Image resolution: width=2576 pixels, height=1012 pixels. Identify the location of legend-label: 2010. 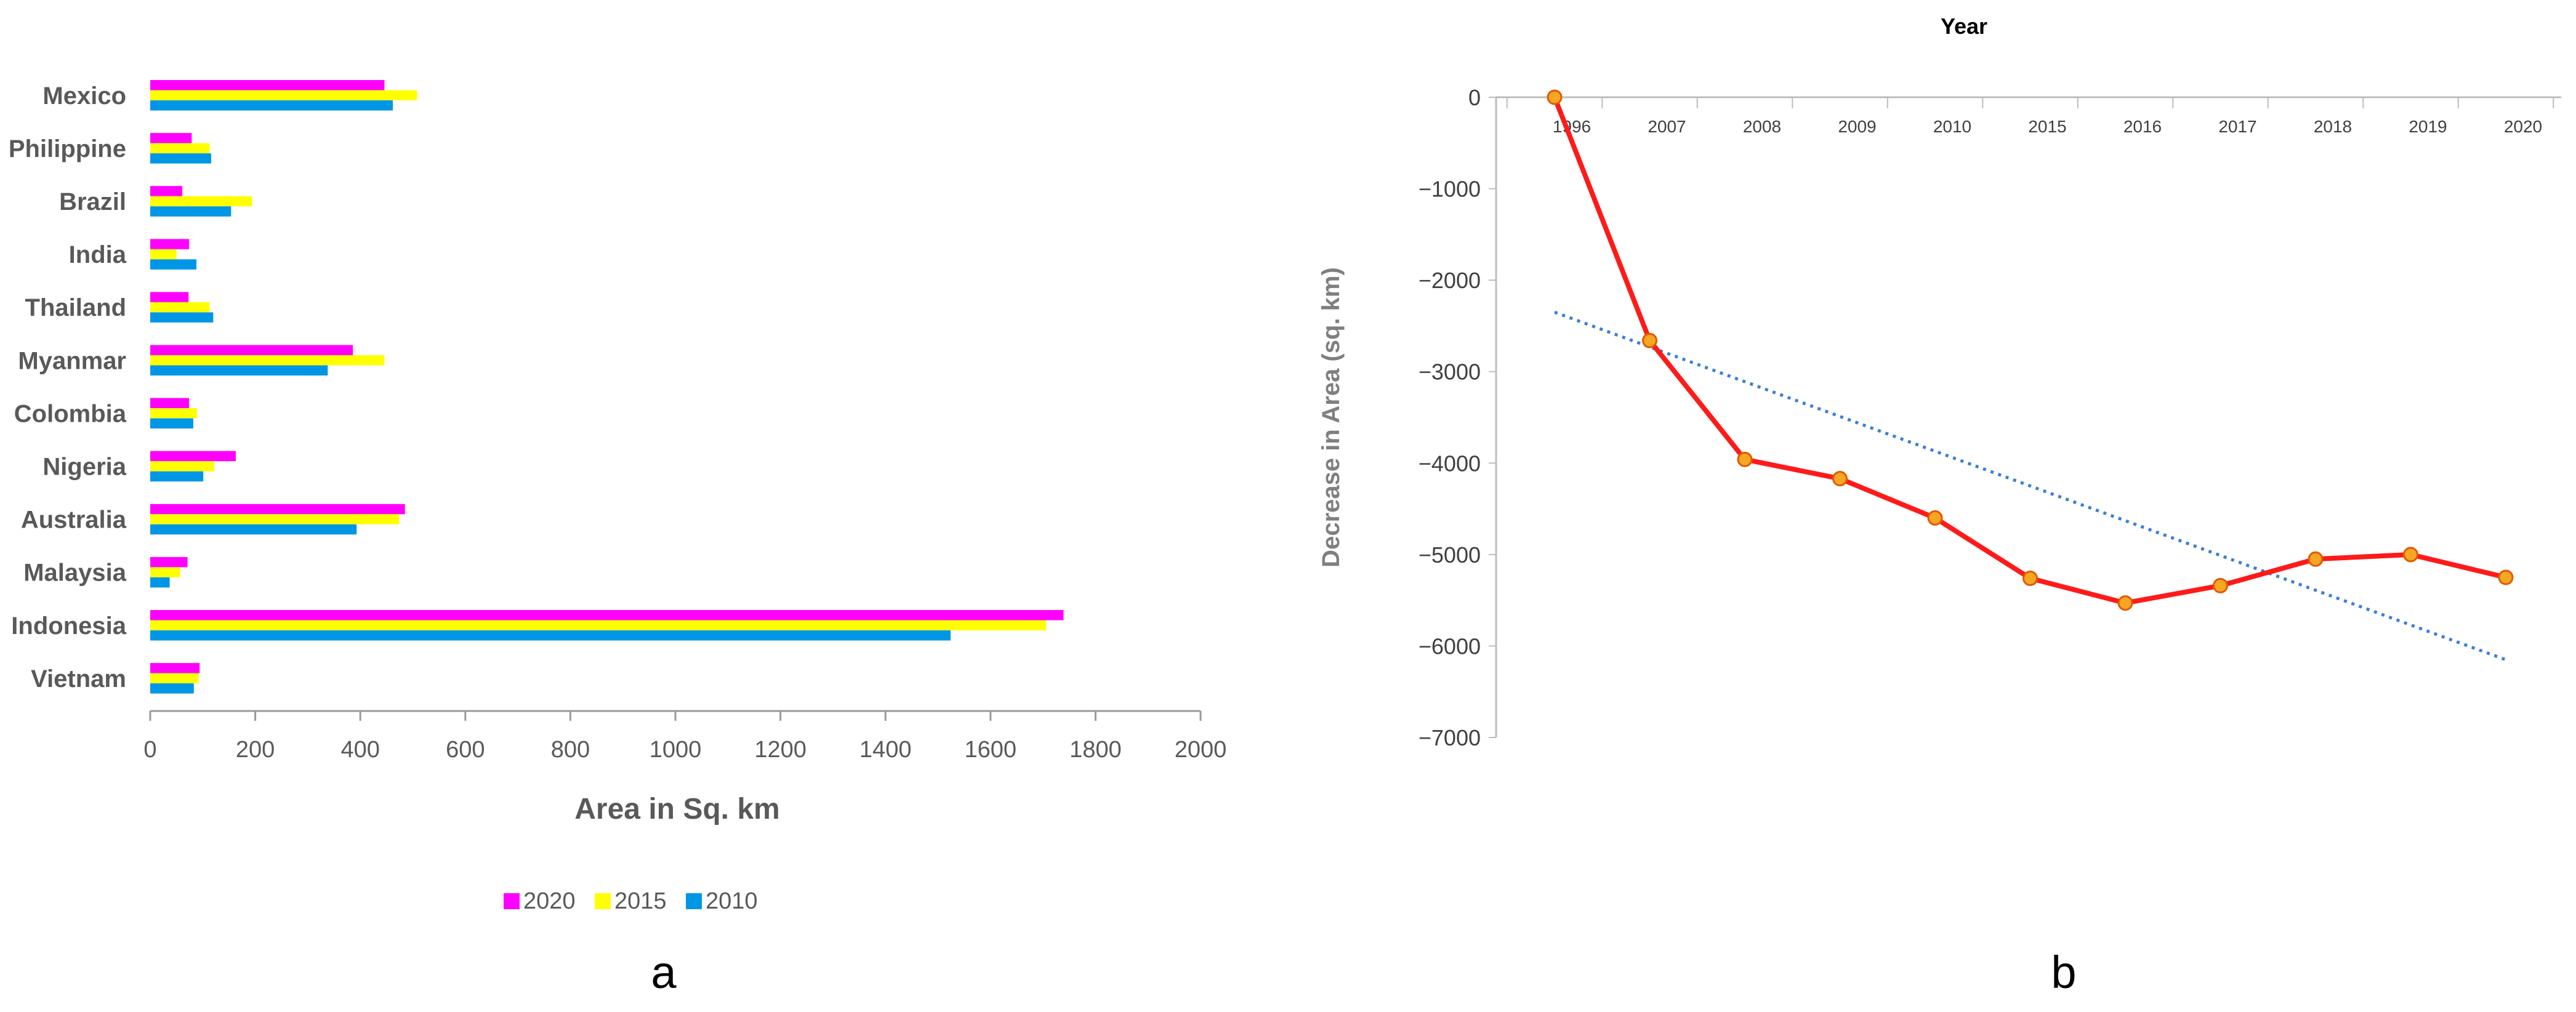
(732, 901).